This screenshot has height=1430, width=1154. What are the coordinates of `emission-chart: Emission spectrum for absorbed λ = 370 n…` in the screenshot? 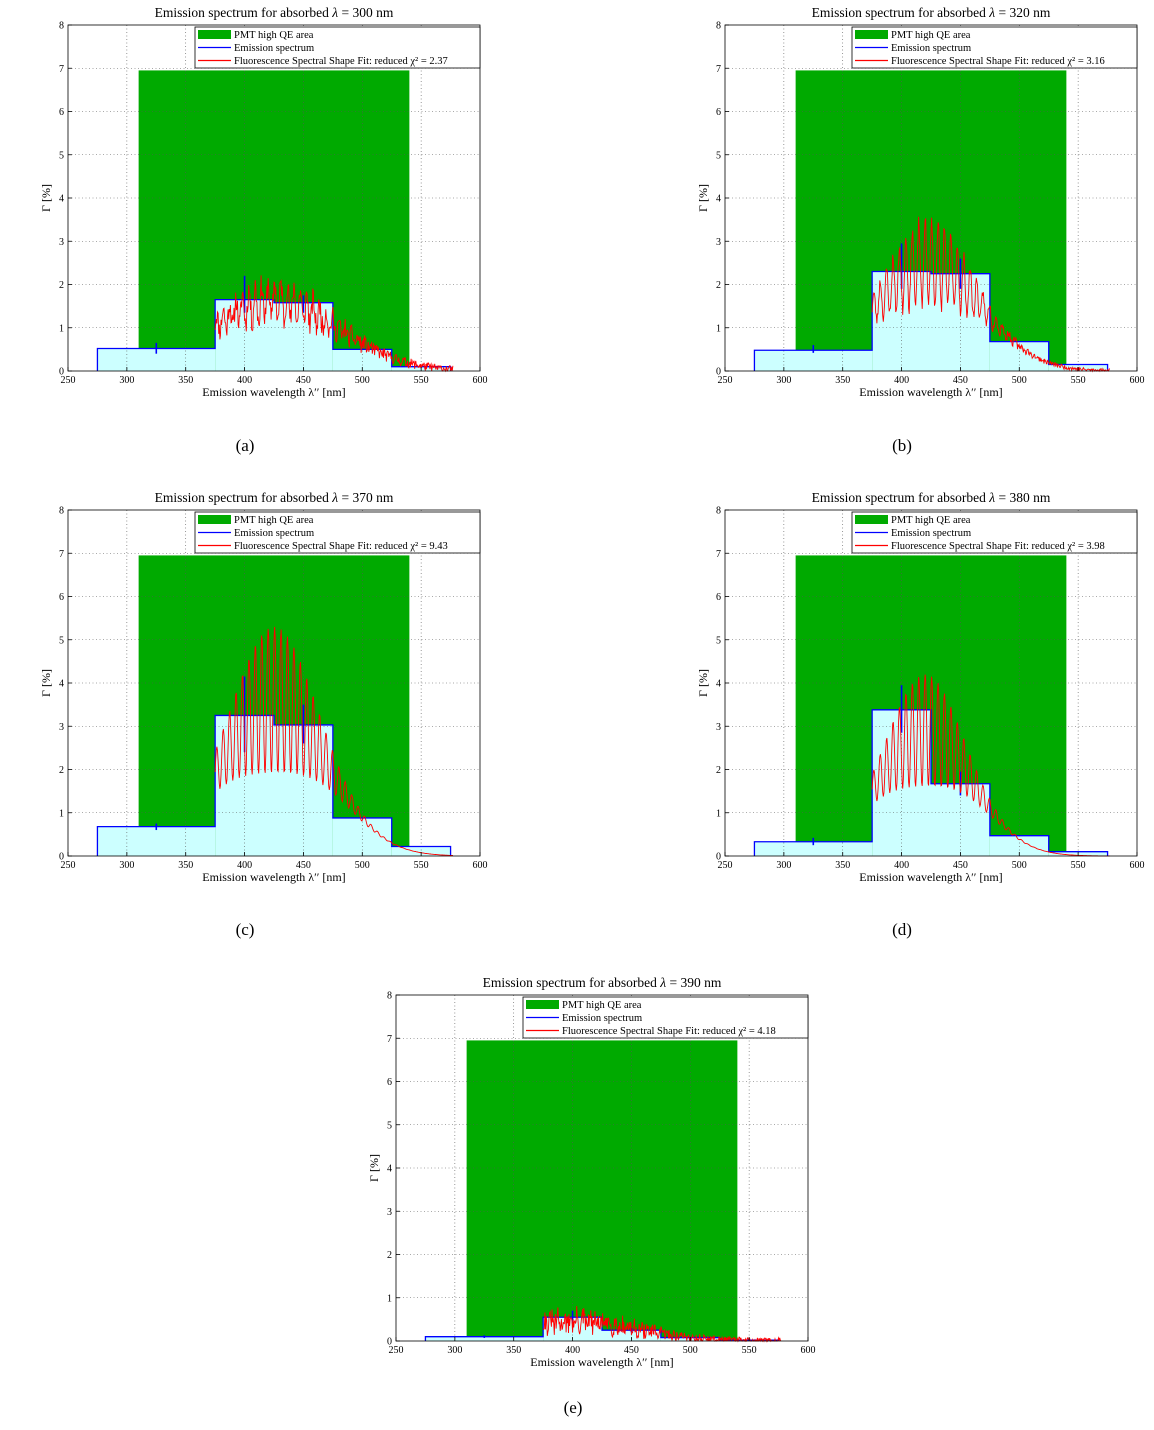 It's located at (263, 687).